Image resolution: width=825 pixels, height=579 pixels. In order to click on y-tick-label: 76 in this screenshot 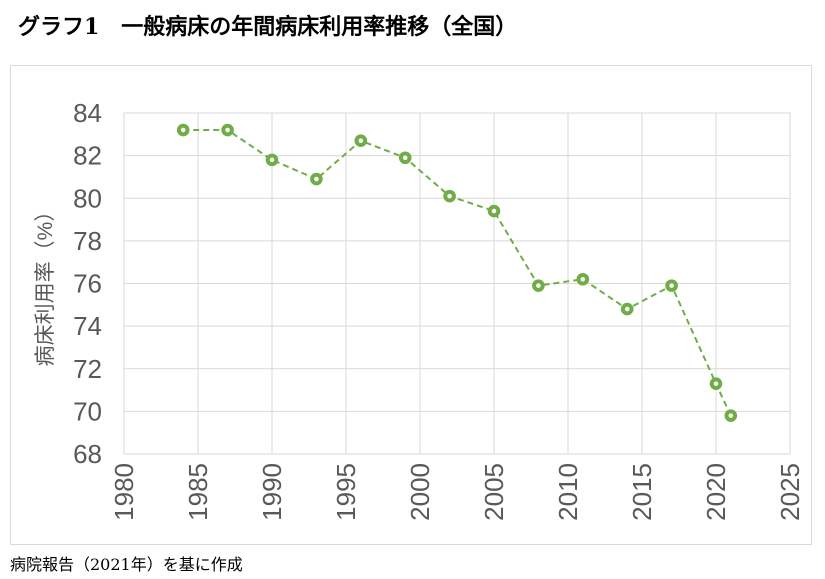, I will do `click(87, 284)`.